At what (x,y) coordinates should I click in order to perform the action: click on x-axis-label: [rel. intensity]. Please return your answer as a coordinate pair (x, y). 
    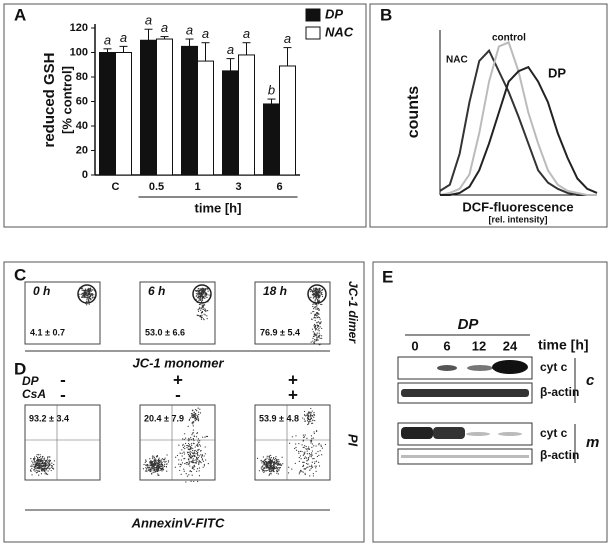
    Looking at the image, I should click on (517, 219).